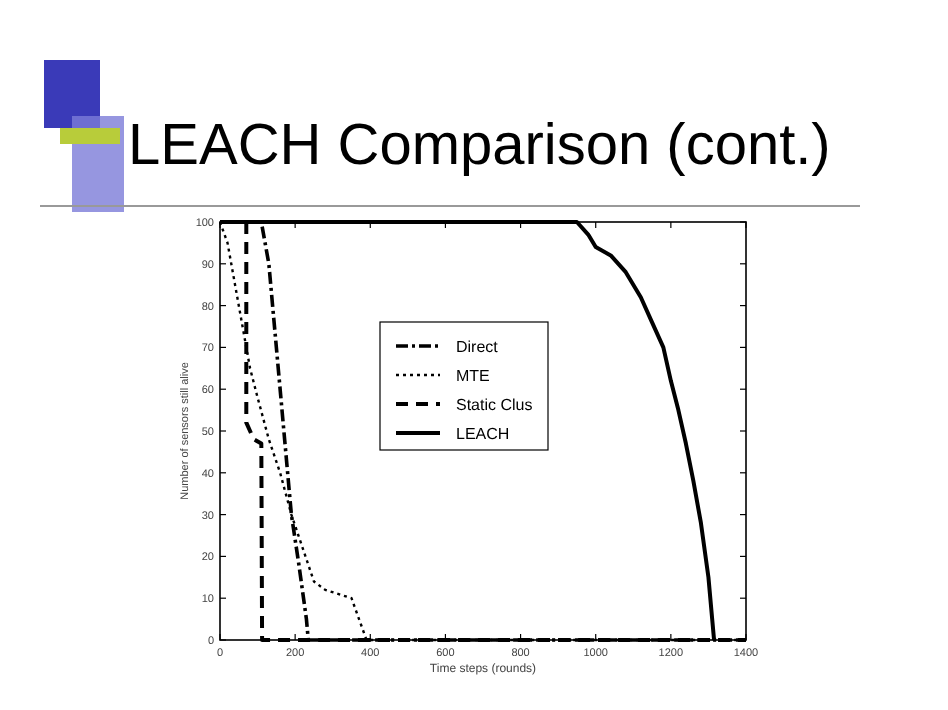 The image size is (948, 710). I want to click on legend-label: MTE, so click(473, 376).